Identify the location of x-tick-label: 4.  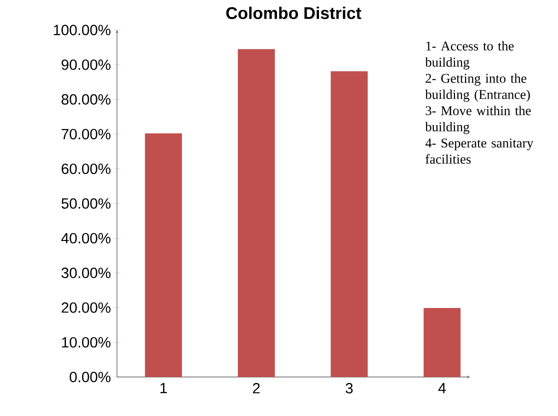
(442, 388).